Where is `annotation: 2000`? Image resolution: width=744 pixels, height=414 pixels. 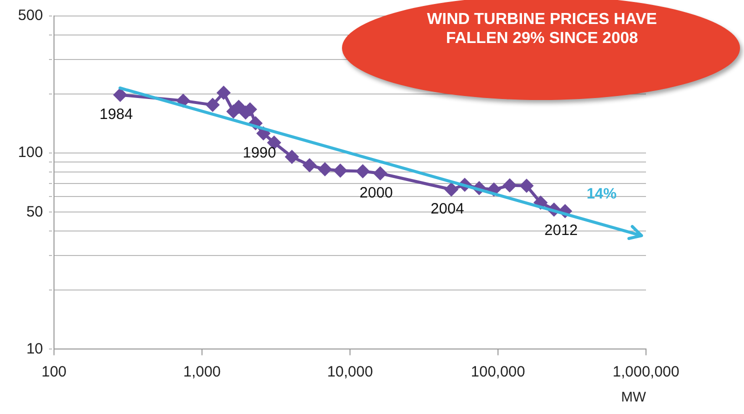
annotation: 2000 is located at coordinates (376, 193).